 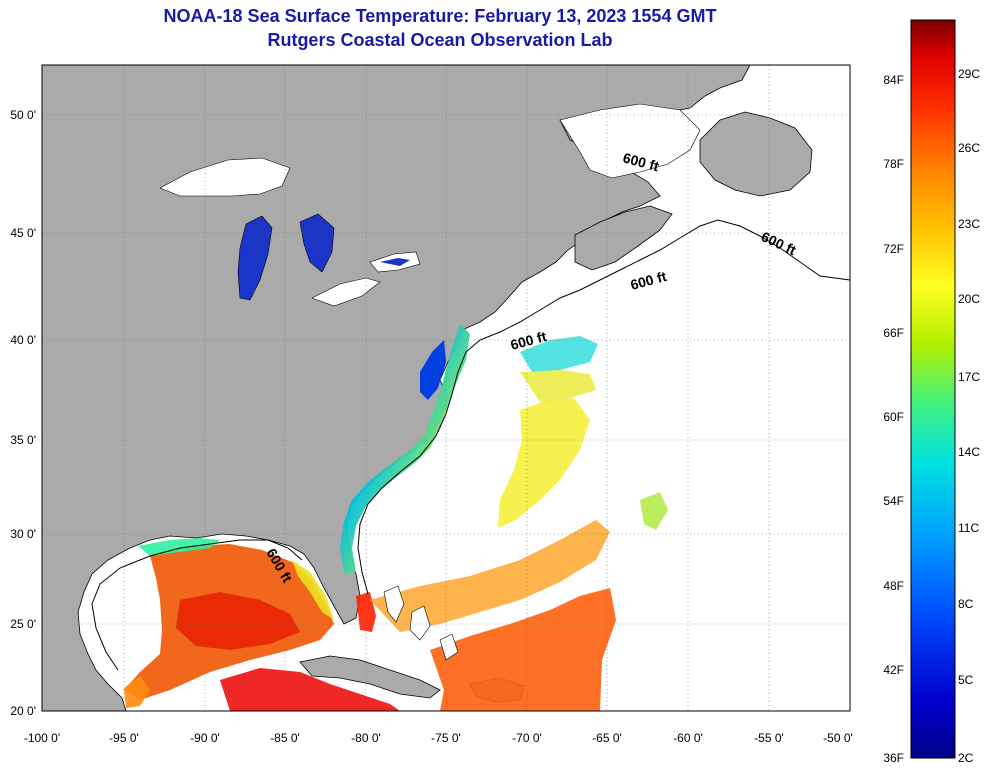 What do you see at coordinates (969, 224) in the screenshot?
I see `colorbar-c-label: 23C` at bounding box center [969, 224].